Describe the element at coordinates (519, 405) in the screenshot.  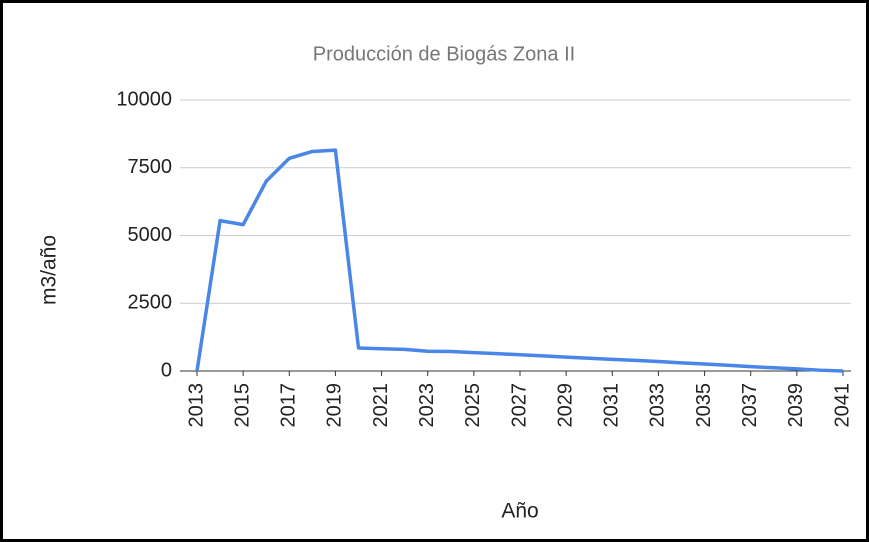
I see `x-tick-label: 2027` at that location.